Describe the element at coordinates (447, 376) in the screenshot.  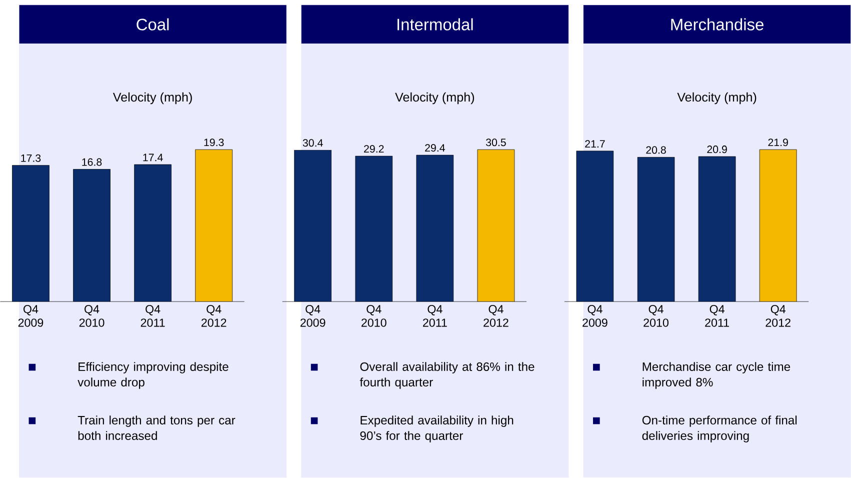
I see `text: Overall availability at 86% in the fourth quarter` at that location.